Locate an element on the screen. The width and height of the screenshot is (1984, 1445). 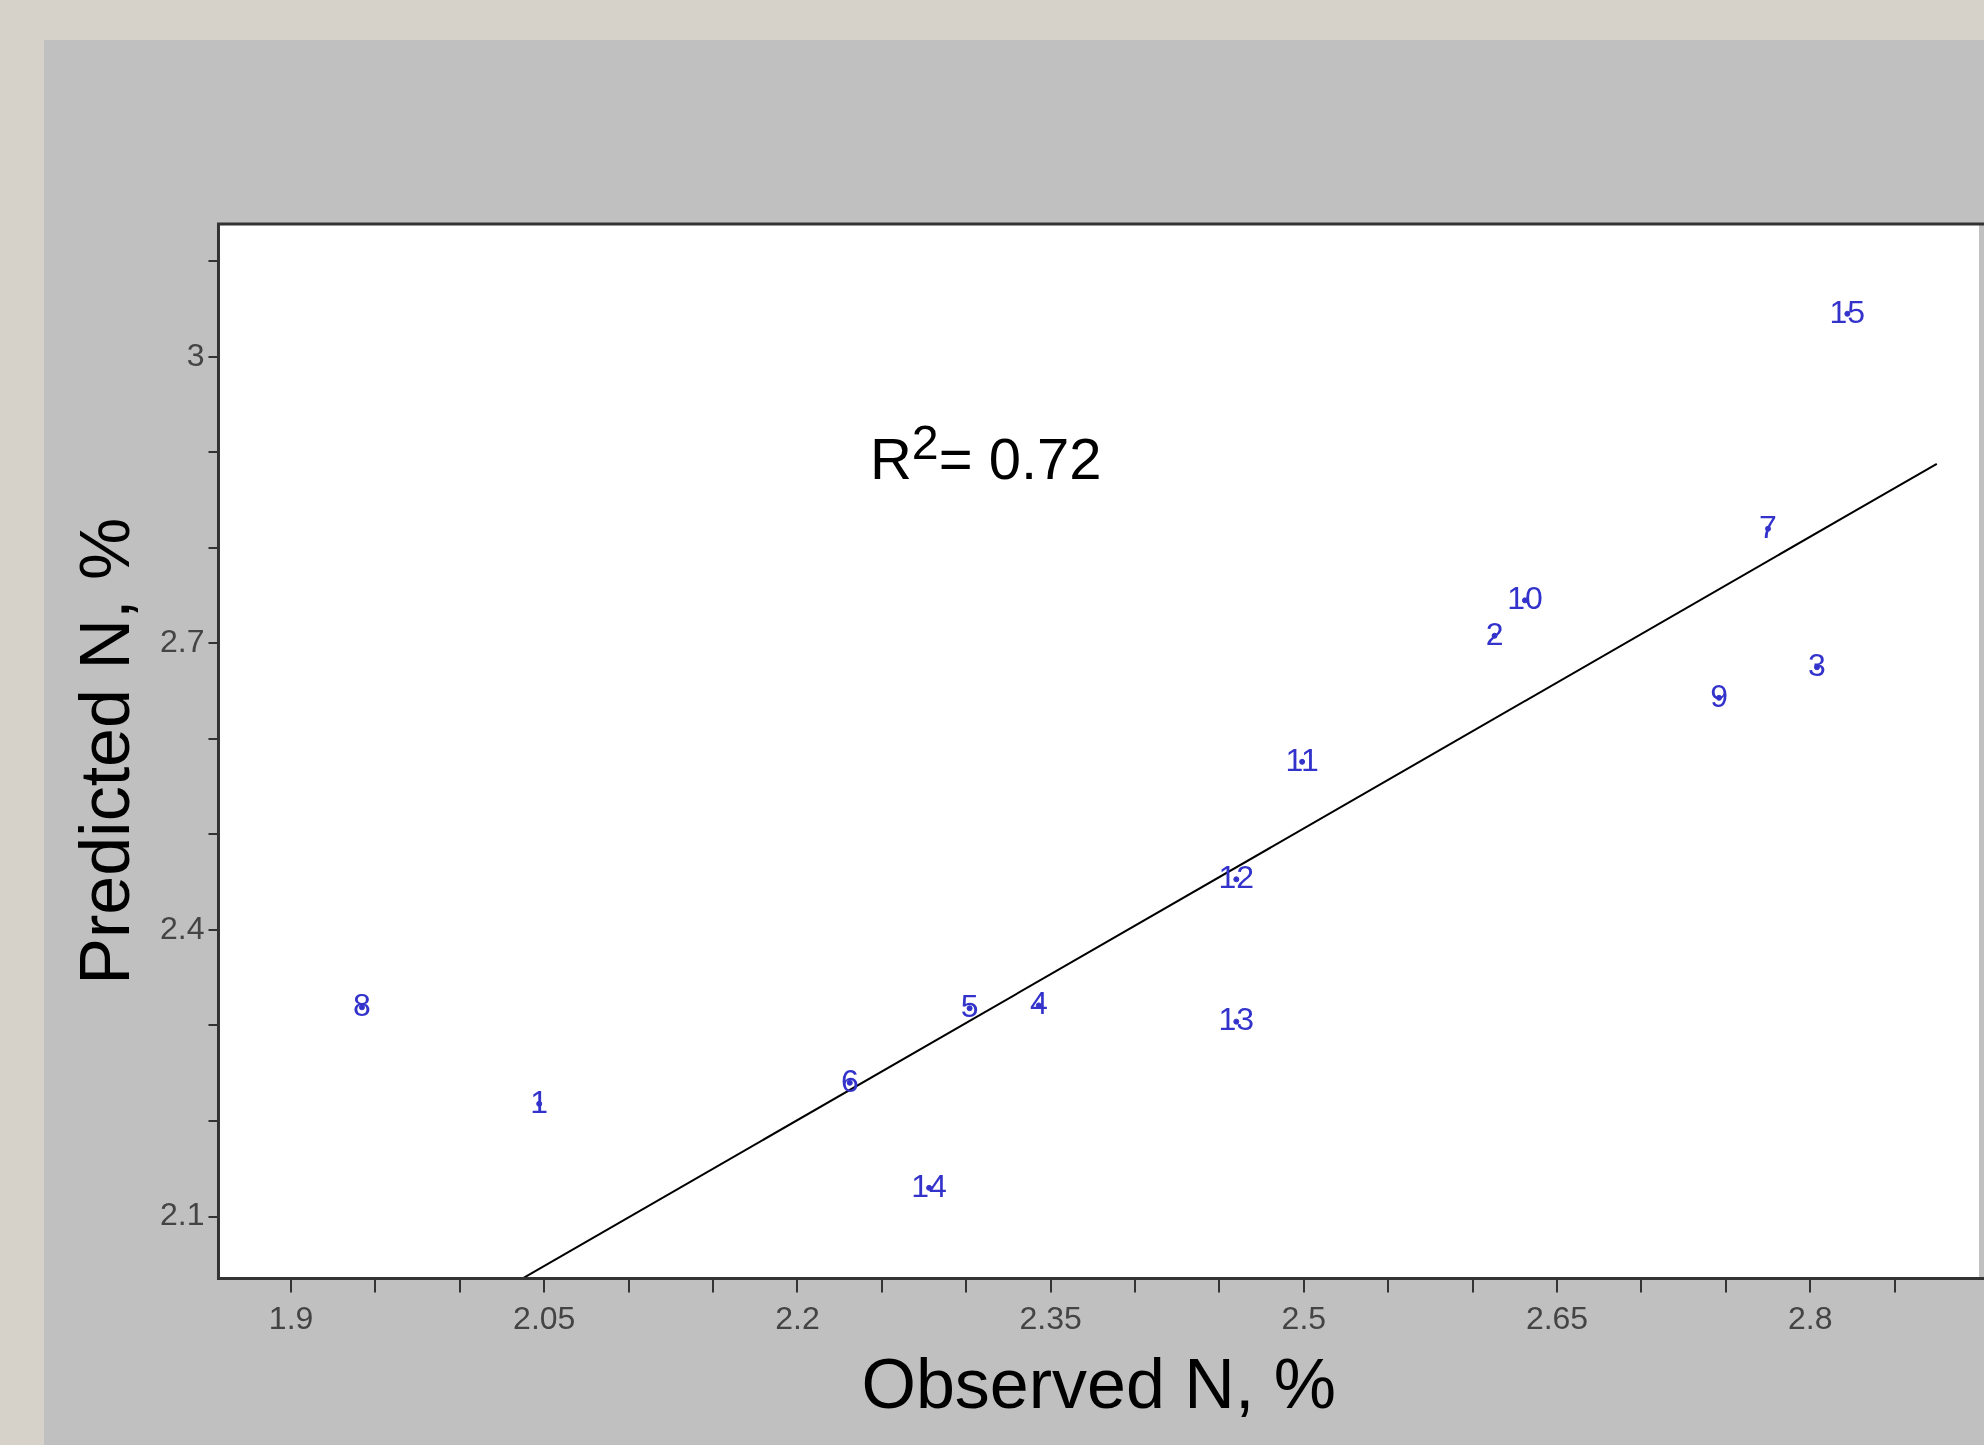
annotation: 15 is located at coordinates (1847, 311).